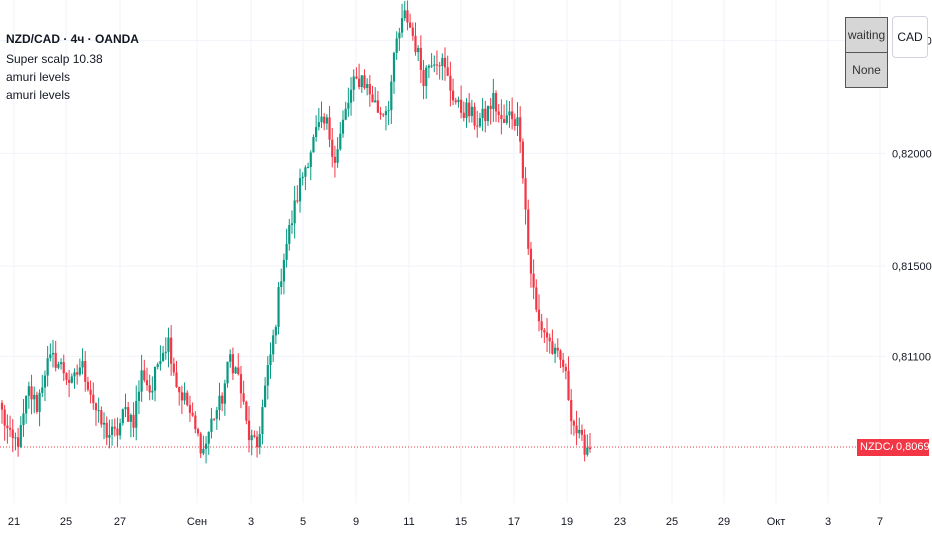 The height and width of the screenshot is (550, 932). What do you see at coordinates (909, 275) in the screenshot?
I see `price-axis-bg` at bounding box center [909, 275].